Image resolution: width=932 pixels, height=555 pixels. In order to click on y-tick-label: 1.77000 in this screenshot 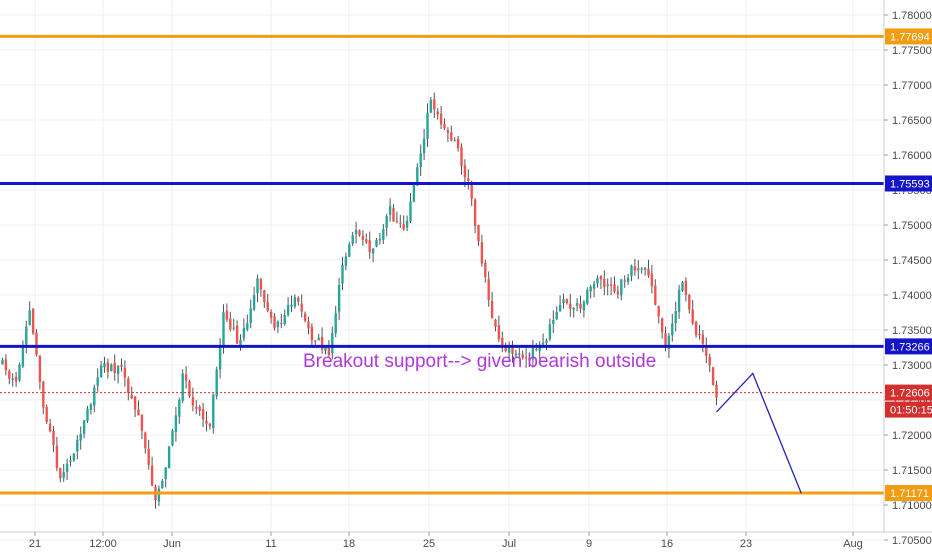, I will do `click(912, 86)`.